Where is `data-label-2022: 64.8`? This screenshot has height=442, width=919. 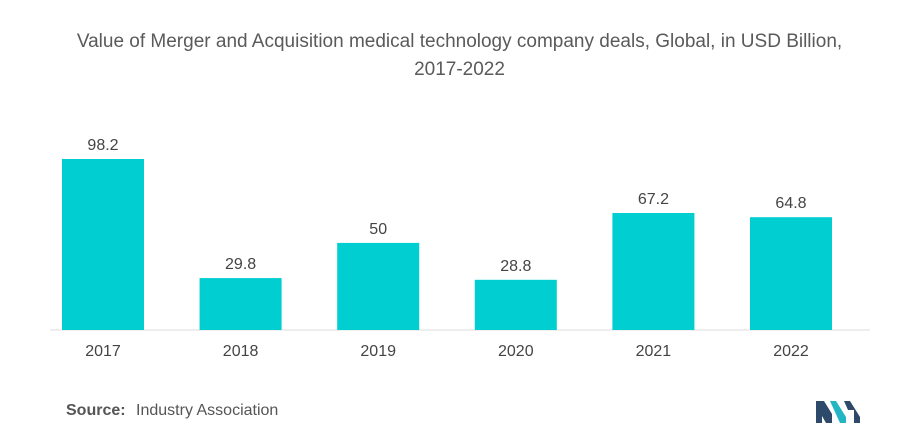
data-label-2022: 64.8 is located at coordinates (790, 203).